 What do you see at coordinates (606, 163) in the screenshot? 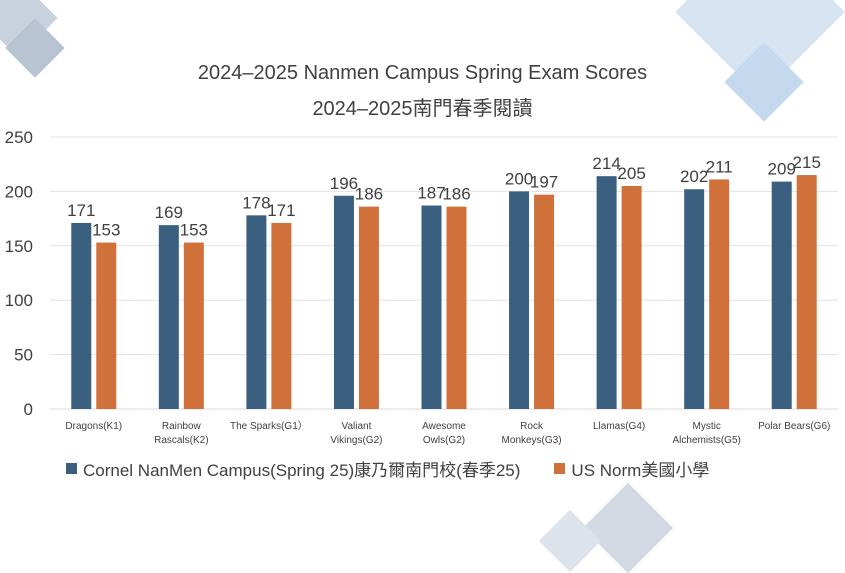
I see `data-label: 214` at bounding box center [606, 163].